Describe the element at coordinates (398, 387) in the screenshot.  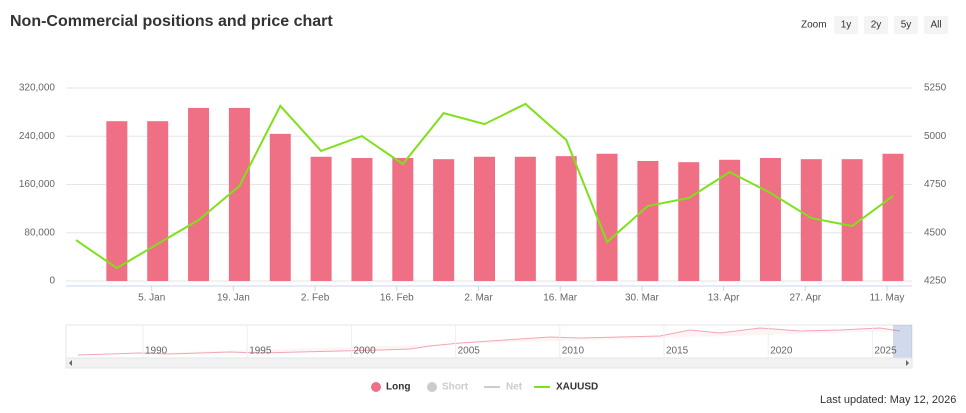
I see `legend-label: Long` at that location.